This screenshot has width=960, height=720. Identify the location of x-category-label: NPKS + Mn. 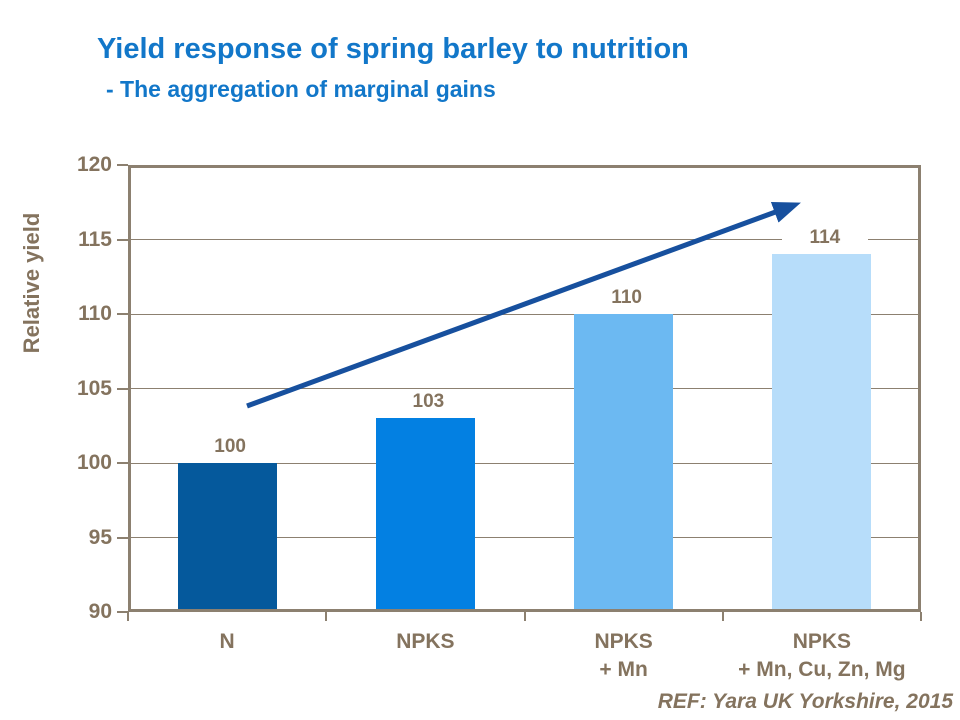
(624, 656).